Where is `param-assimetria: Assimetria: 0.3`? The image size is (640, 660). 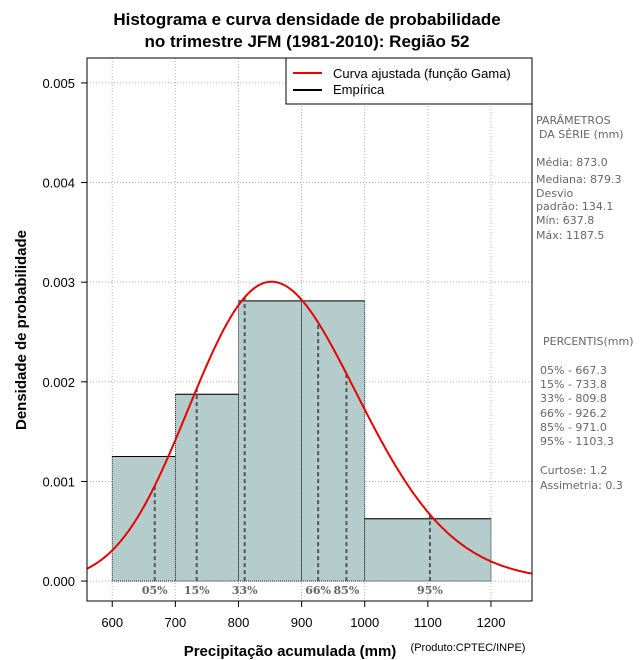
param-assimetria: Assimetria: 0.3 is located at coordinates (581, 485).